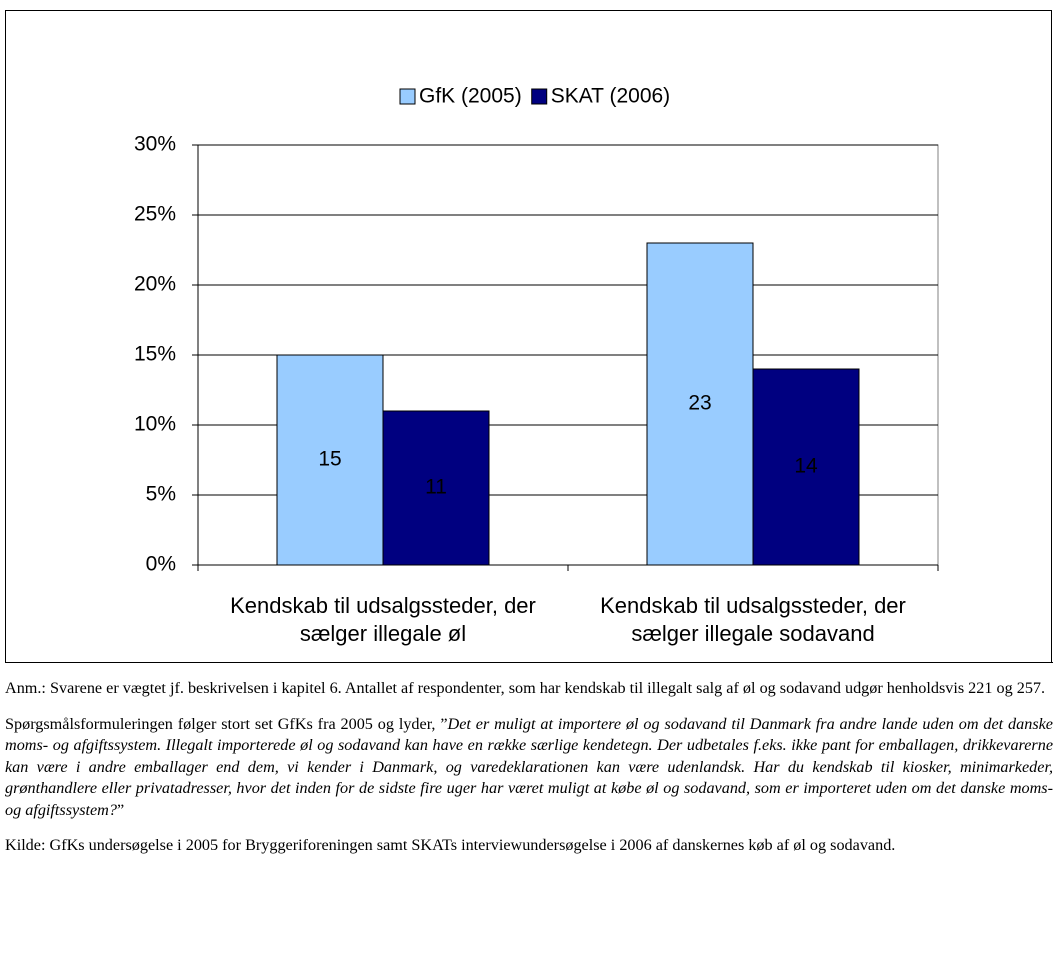 Image resolution: width=1058 pixels, height=965 pixels. What do you see at coordinates (155, 214) in the screenshot?
I see `y-tick-label: 25%` at bounding box center [155, 214].